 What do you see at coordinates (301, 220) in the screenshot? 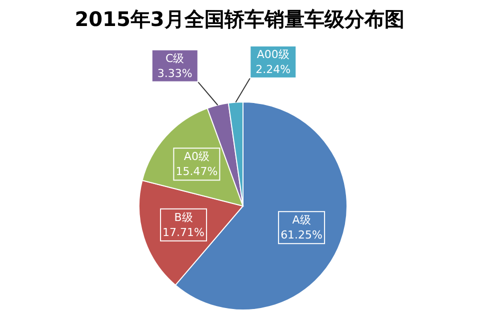
I see `slice-label: A级` at bounding box center [301, 220].